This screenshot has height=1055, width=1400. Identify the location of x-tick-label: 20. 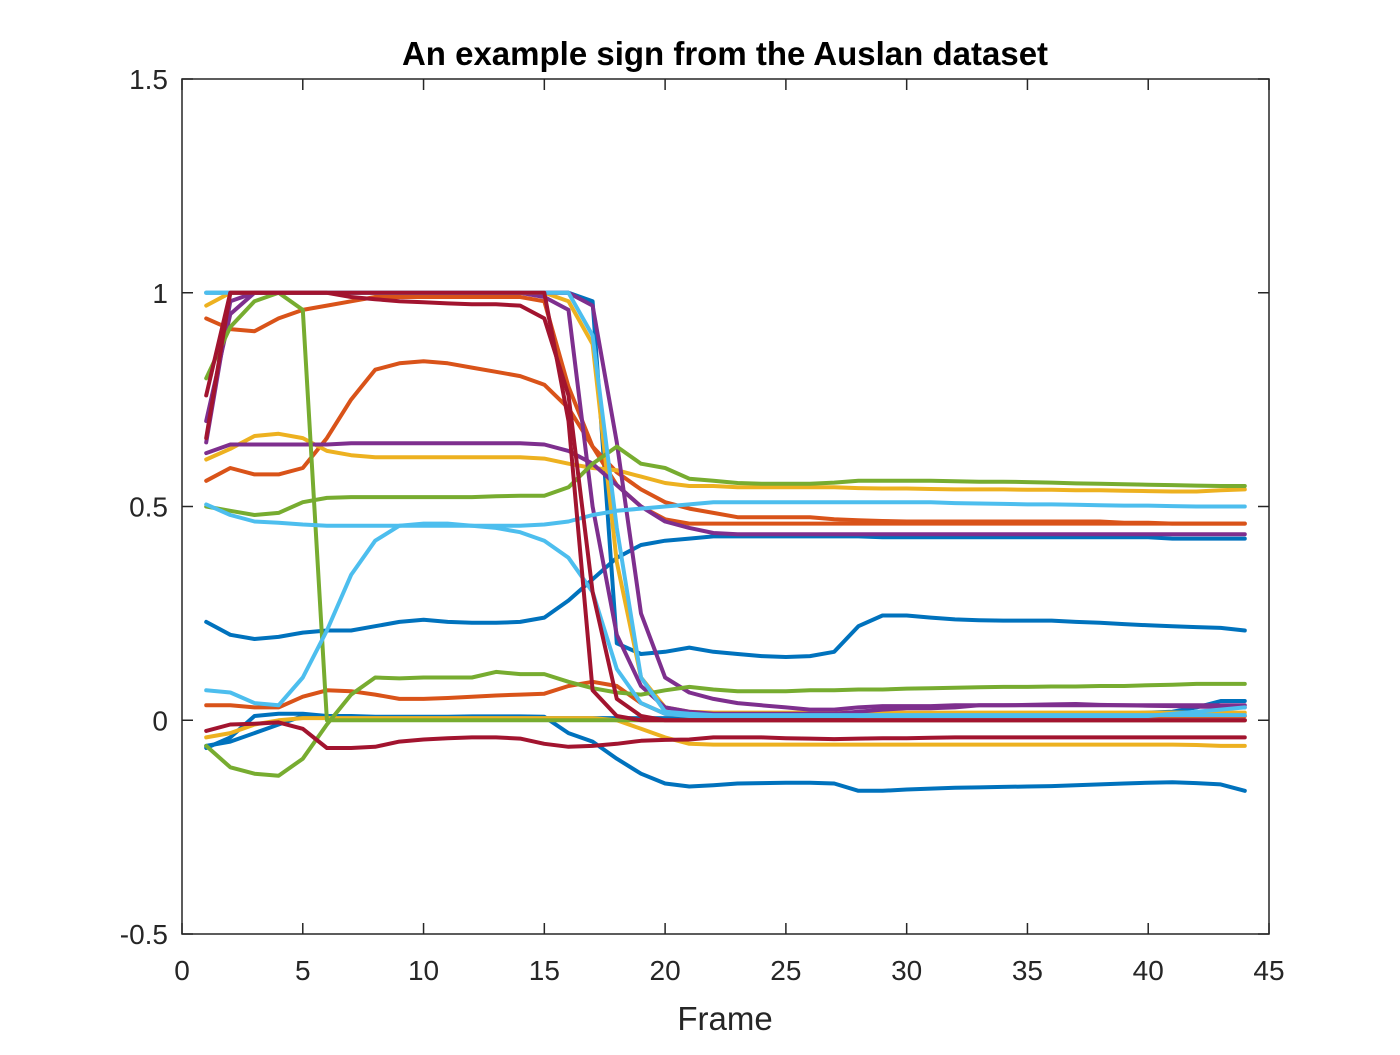
(665, 970).